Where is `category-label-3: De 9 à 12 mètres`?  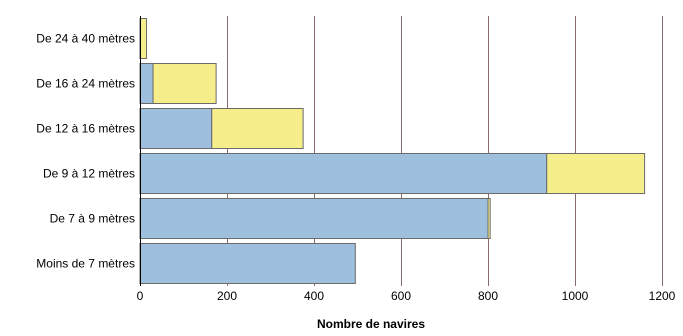 category-label-3: De 9 à 12 mètres is located at coordinates (89, 174).